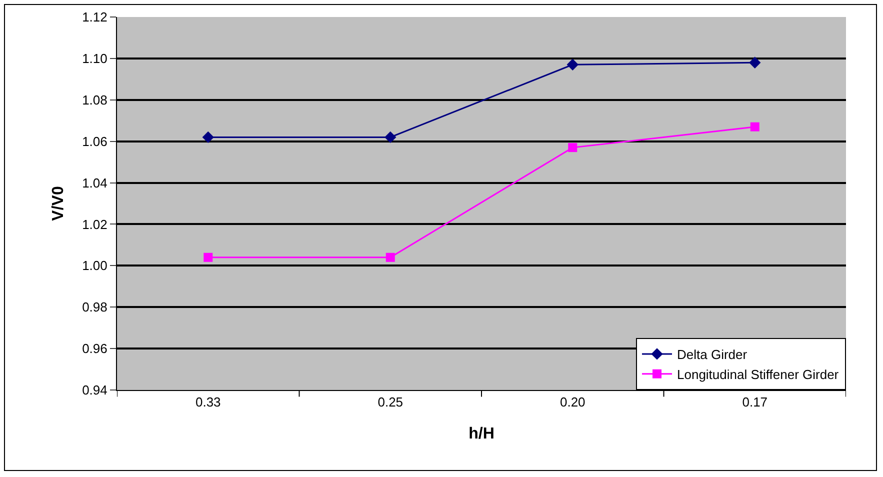 The height and width of the screenshot is (477, 883). Describe the element at coordinates (95, 390) in the screenshot. I see `y-tick-label: 0.94` at that location.